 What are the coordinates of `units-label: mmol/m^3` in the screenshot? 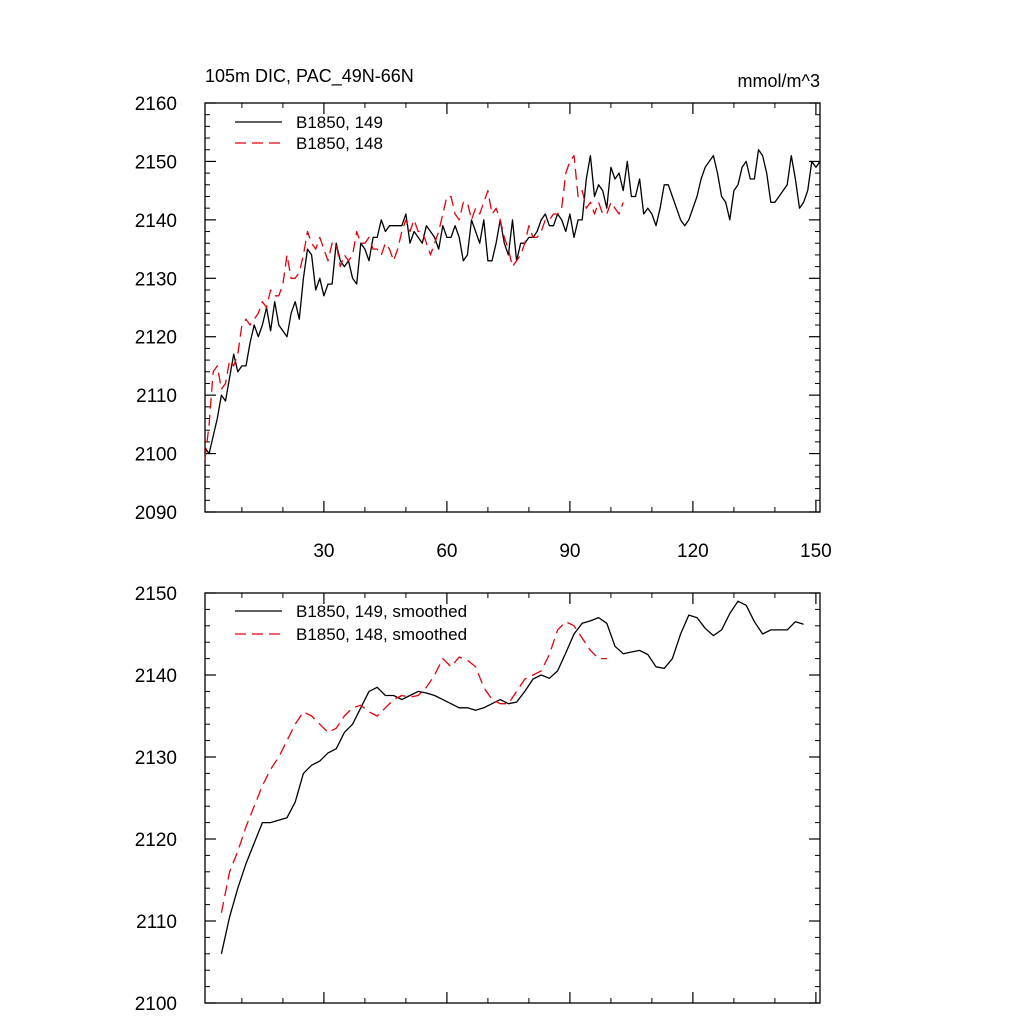 It's located at (779, 81).